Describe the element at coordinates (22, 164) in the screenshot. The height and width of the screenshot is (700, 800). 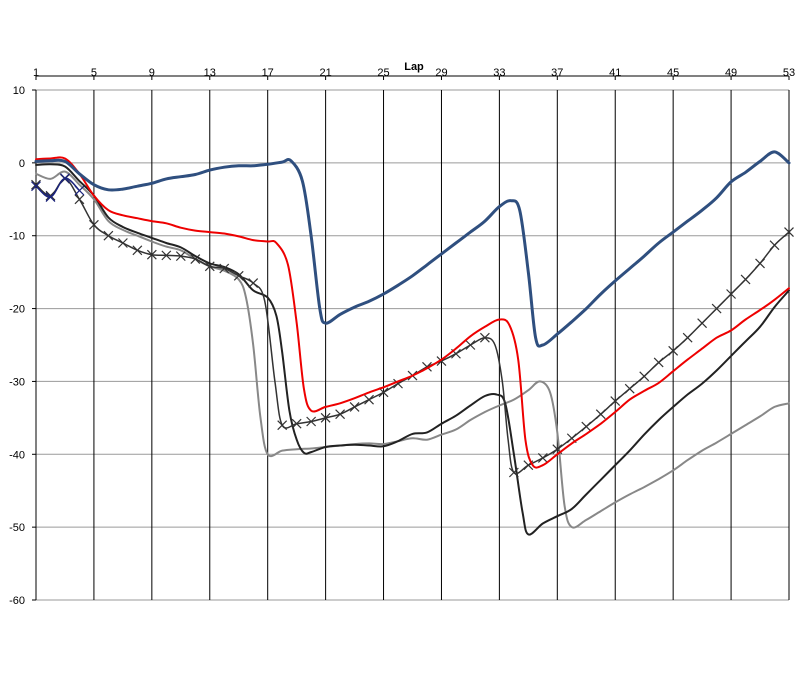
I see `y-tick-label: 0` at that location.